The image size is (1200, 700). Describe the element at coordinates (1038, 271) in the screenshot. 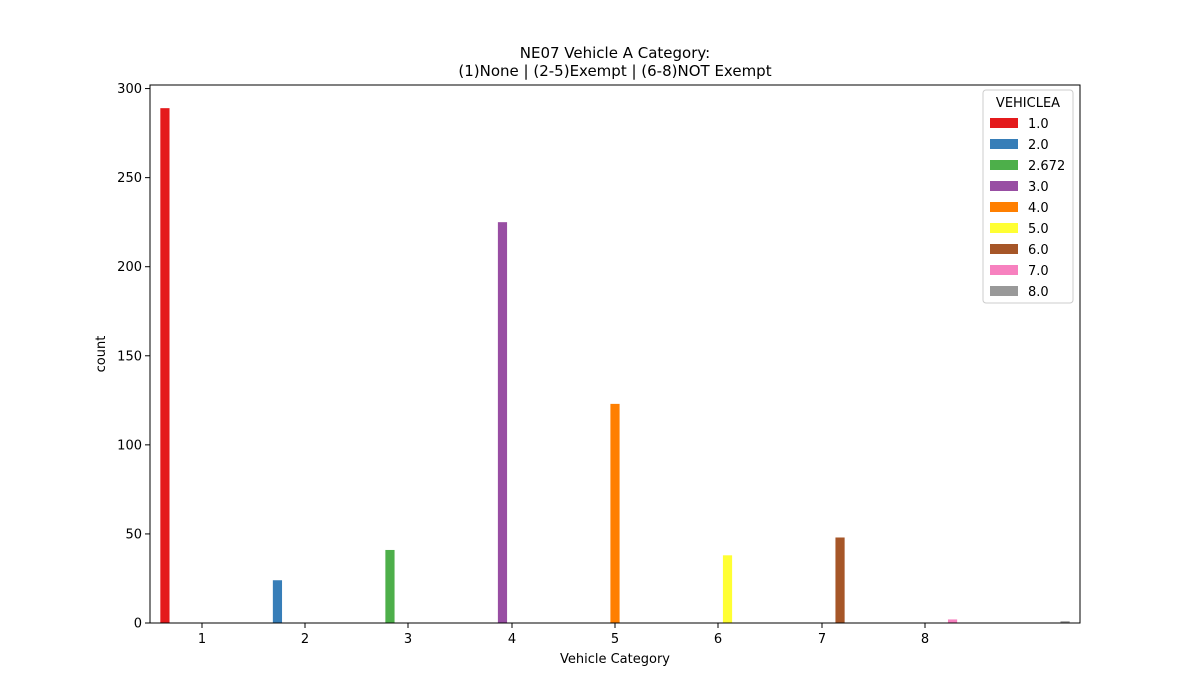

I see `legend-label: 7.0` at that location.